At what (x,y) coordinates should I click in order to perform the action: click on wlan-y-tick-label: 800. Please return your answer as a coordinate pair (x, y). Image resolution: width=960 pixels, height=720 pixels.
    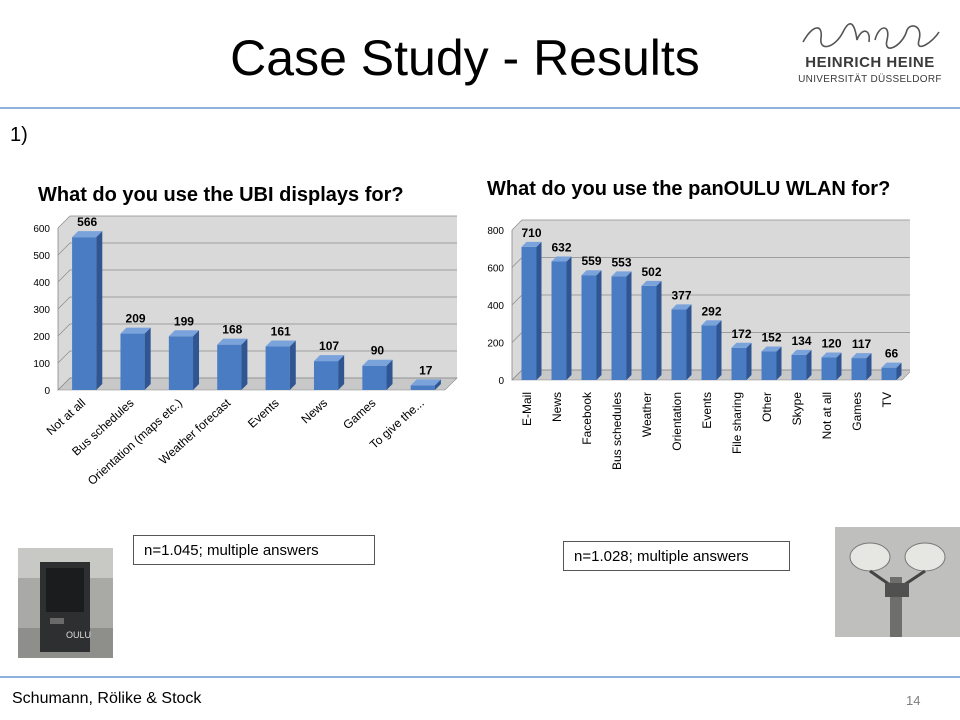
    Looking at the image, I should click on (495, 231).